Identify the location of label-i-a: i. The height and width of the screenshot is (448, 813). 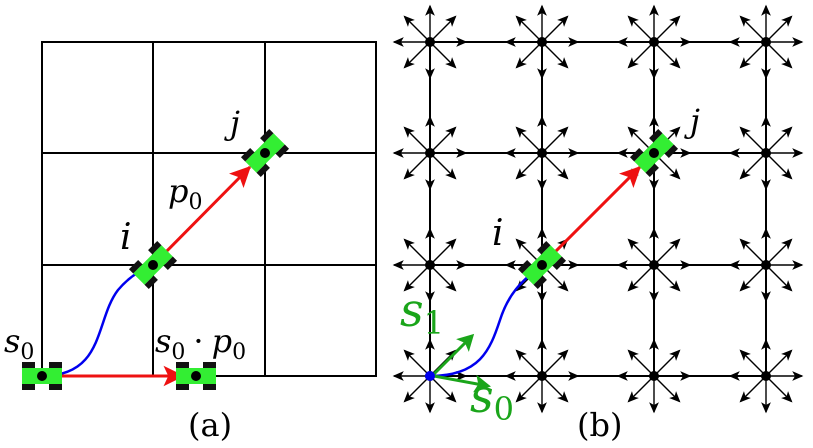
(126, 237).